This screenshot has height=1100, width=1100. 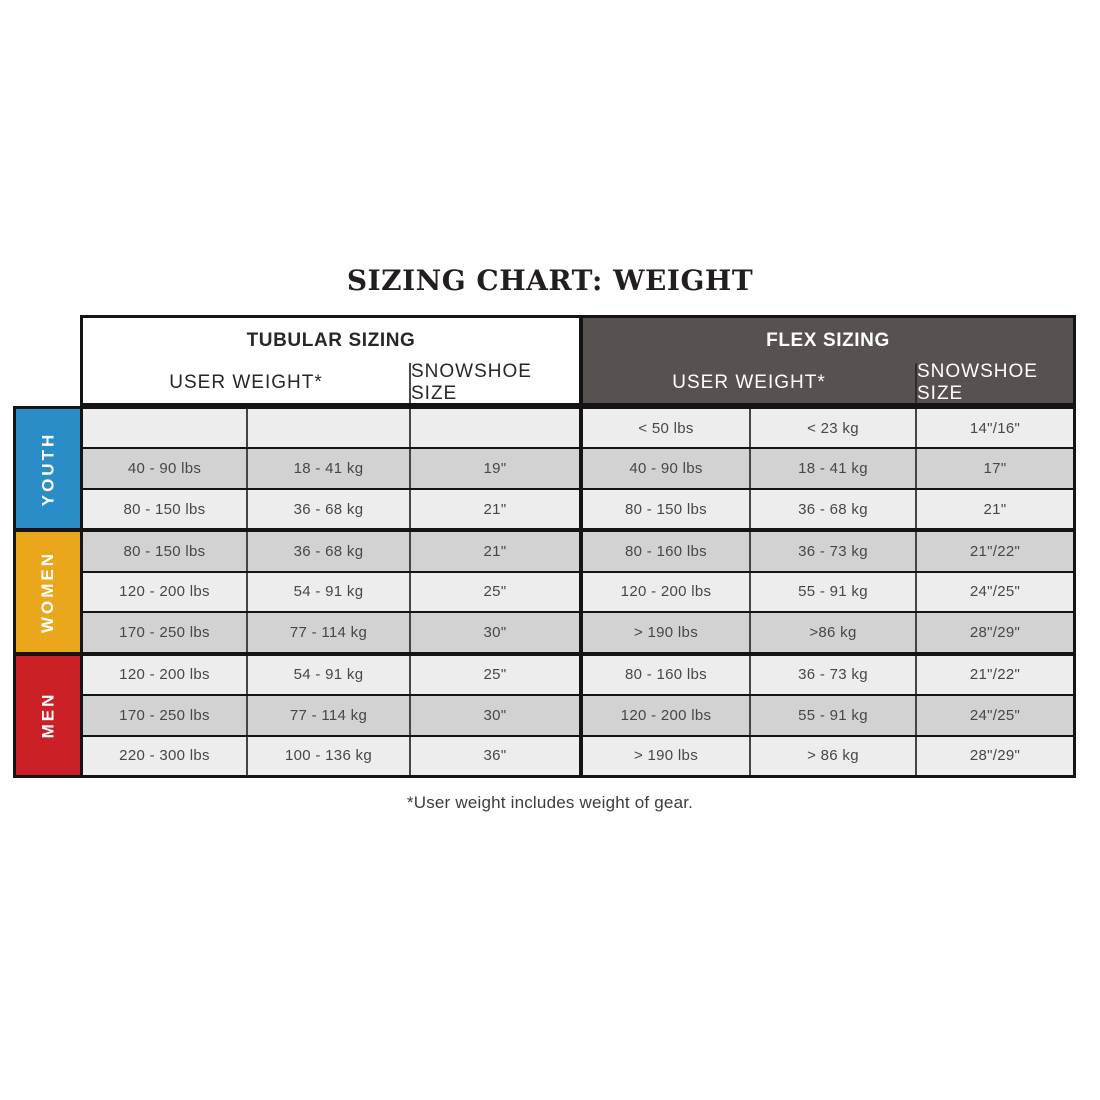 I want to click on flex-user-weight-header: USER WEIGHT*, so click(x=749, y=383).